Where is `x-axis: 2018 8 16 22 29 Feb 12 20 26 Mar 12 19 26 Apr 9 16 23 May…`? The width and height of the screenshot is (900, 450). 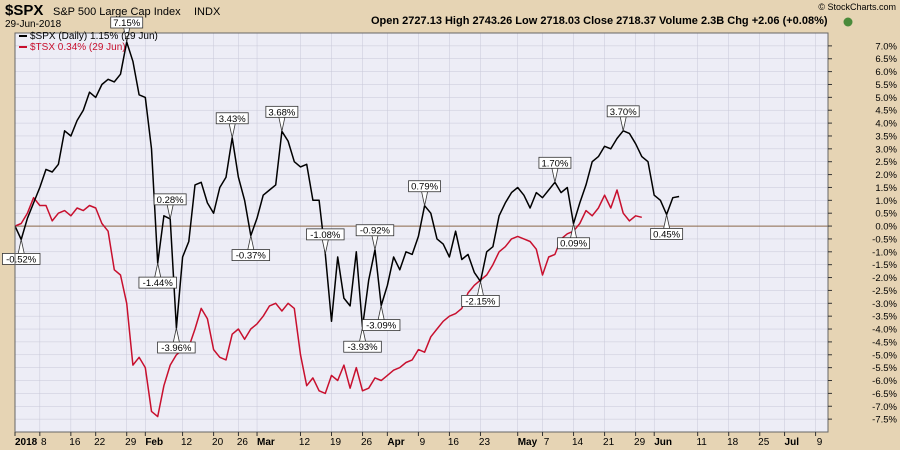
x-axis: 2018 8 16 22 29 Feb 12 20 26 Mar 12 19 26 Apr 9 16 23 May… is located at coordinates (418, 440).